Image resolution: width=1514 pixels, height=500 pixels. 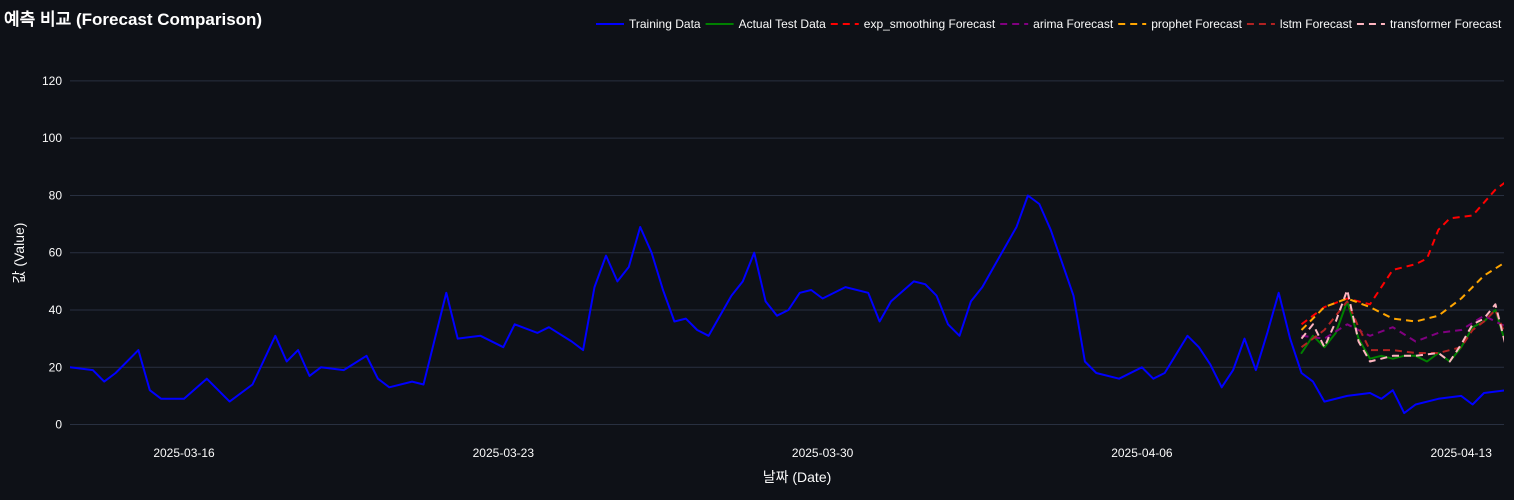 I want to click on y-tick-label: 20, so click(x=56, y=367).